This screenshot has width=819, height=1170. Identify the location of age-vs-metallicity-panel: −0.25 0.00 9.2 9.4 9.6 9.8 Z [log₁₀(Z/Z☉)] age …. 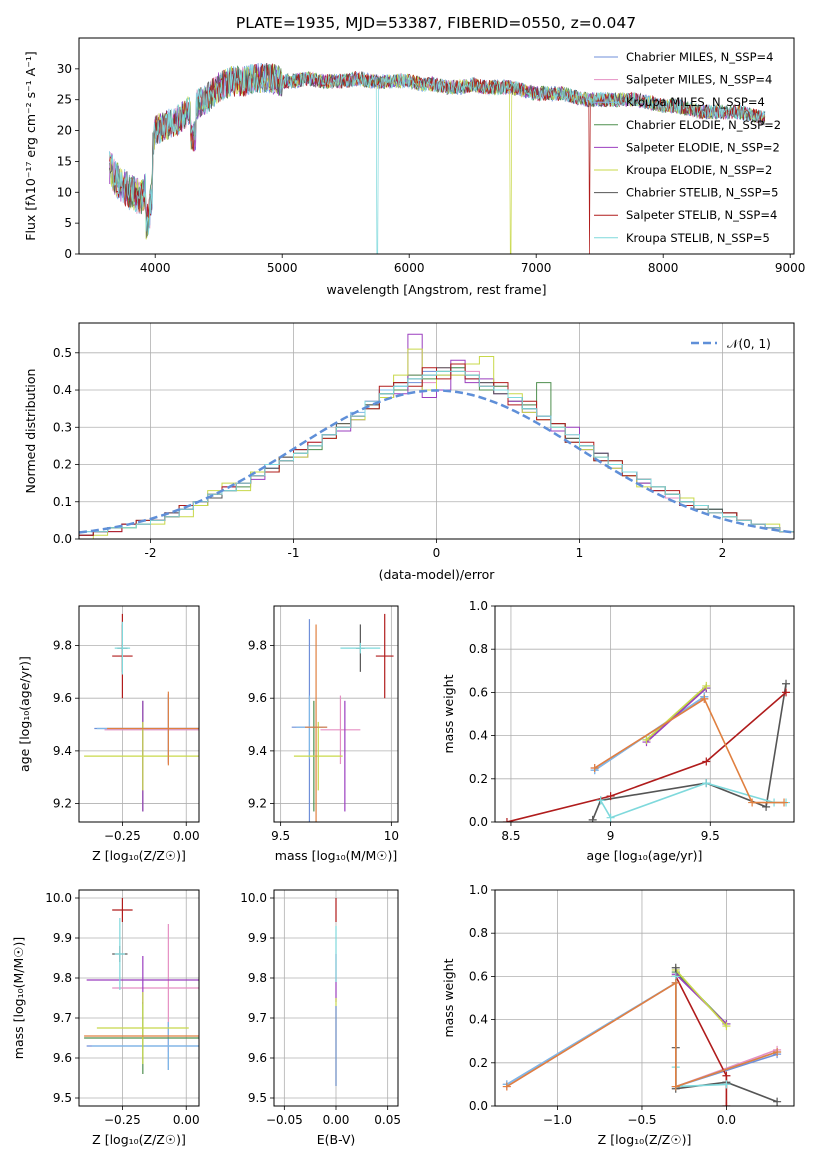
(108, 734).